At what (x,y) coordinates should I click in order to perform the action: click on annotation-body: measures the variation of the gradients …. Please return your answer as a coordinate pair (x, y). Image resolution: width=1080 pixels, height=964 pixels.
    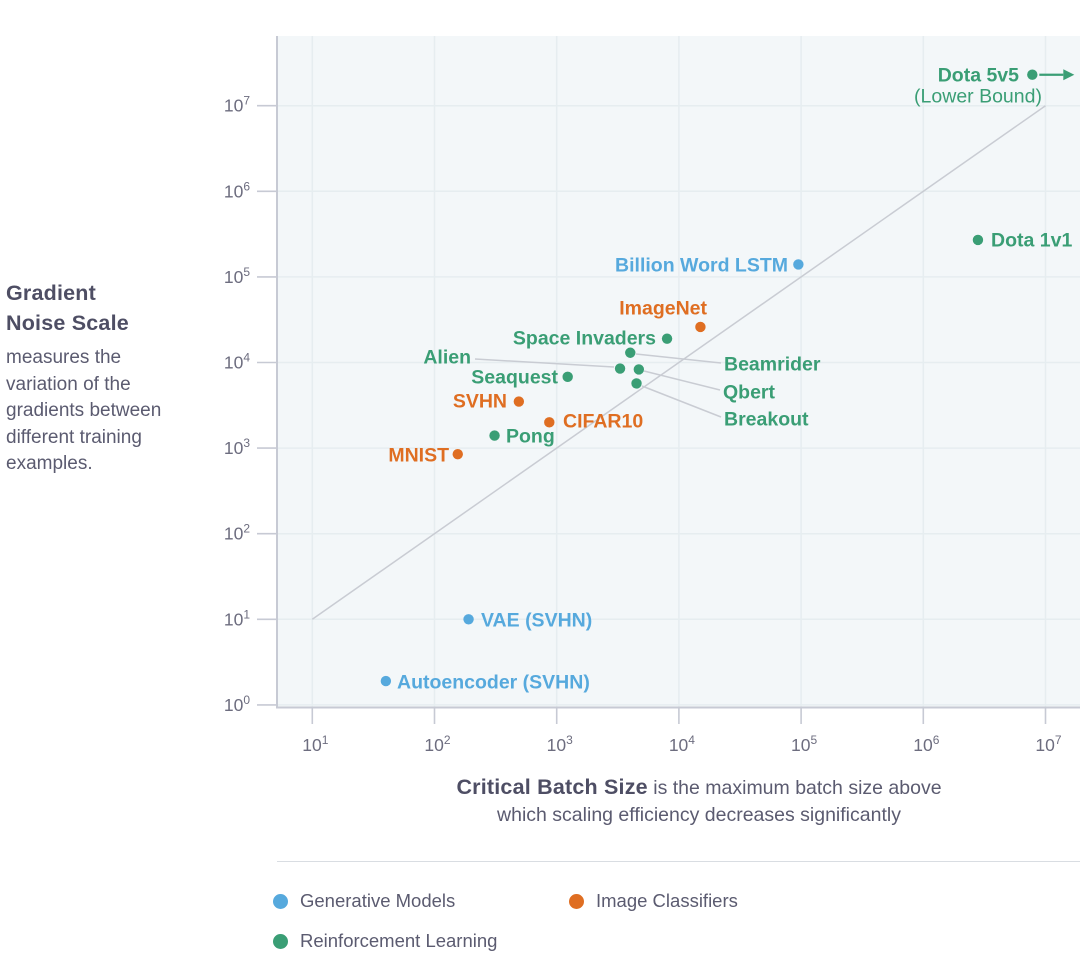
    Looking at the image, I should click on (84, 410).